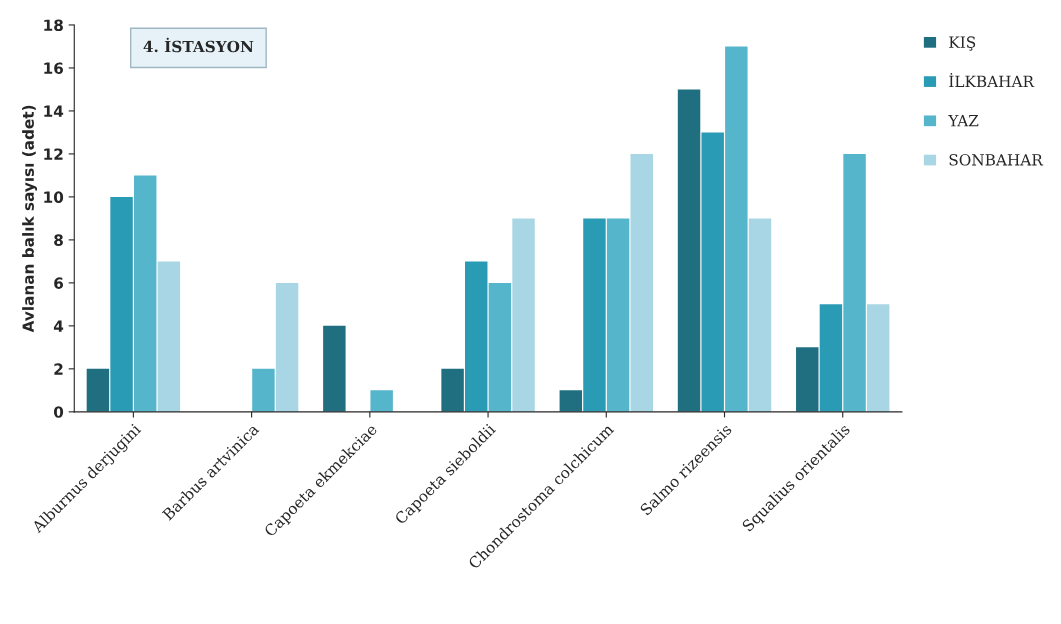  What do you see at coordinates (54, 68) in the screenshot?
I see `y-tick-label: 16` at bounding box center [54, 68].